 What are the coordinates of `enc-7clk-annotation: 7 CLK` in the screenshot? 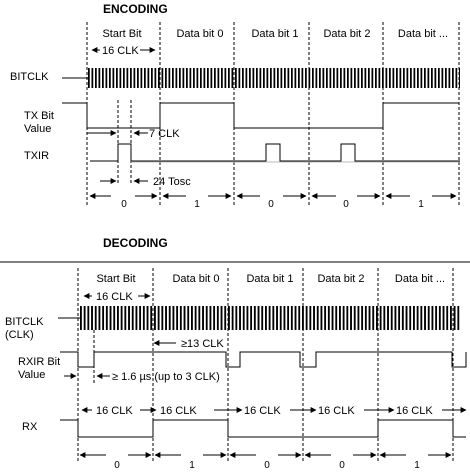 It's located at (133, 134).